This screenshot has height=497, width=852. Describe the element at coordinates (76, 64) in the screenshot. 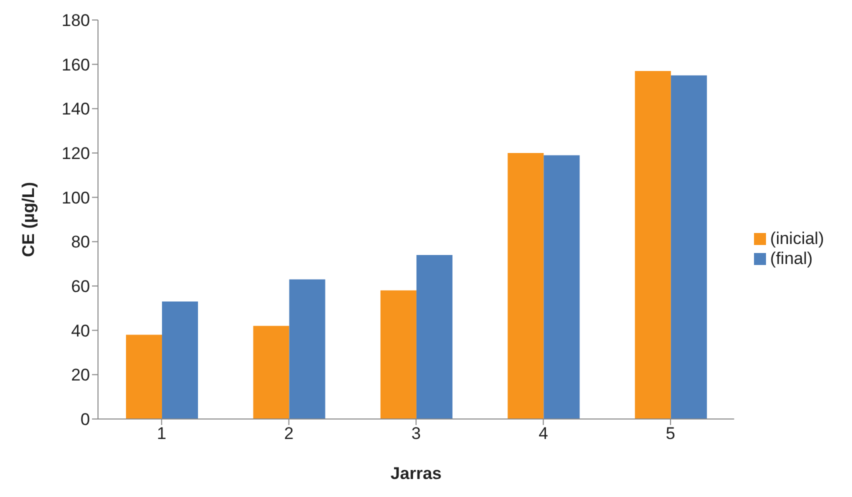

I see `y-tick-label: 160` at that location.